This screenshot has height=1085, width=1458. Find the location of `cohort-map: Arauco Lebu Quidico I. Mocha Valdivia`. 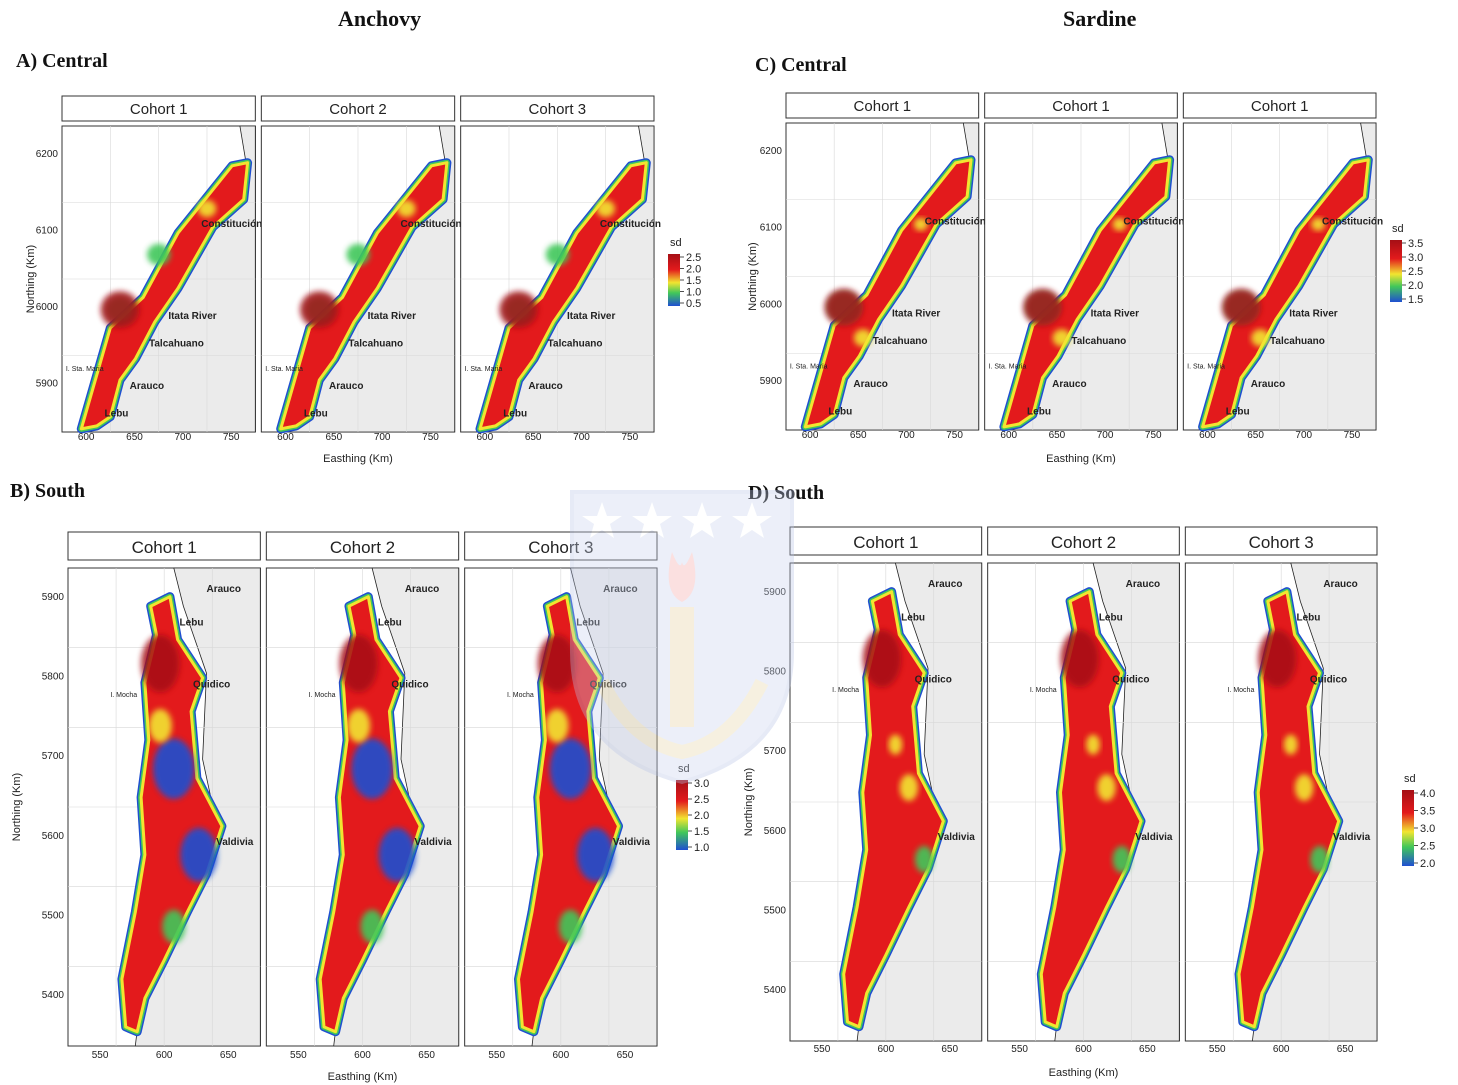

cohort-map: Arauco Lebu Quidico I. Mocha Valdivia is located at coordinates (164, 807).